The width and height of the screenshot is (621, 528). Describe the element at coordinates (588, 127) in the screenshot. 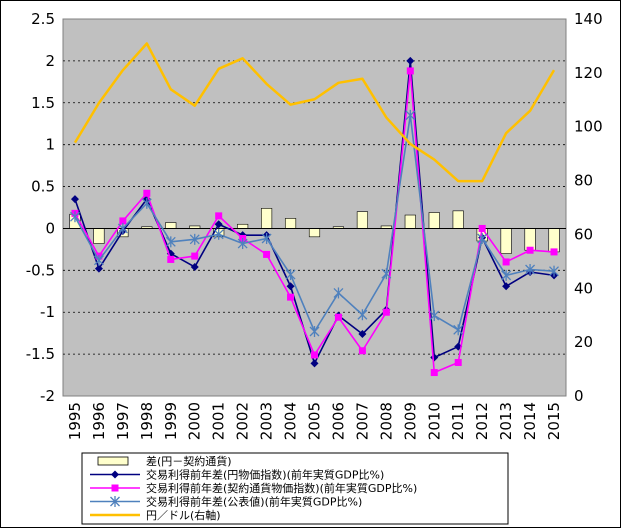

I see `right-tick-label: 100` at that location.